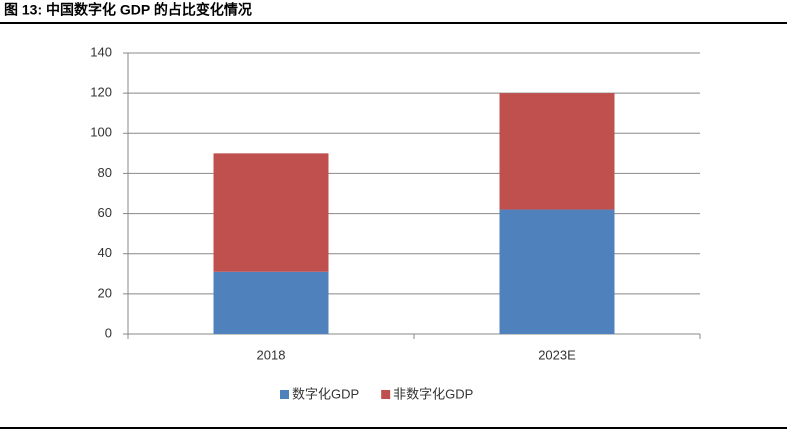 Image resolution: width=787 pixels, height=432 pixels. What do you see at coordinates (105, 172) in the screenshot?
I see `y-tick-label: 80` at bounding box center [105, 172].